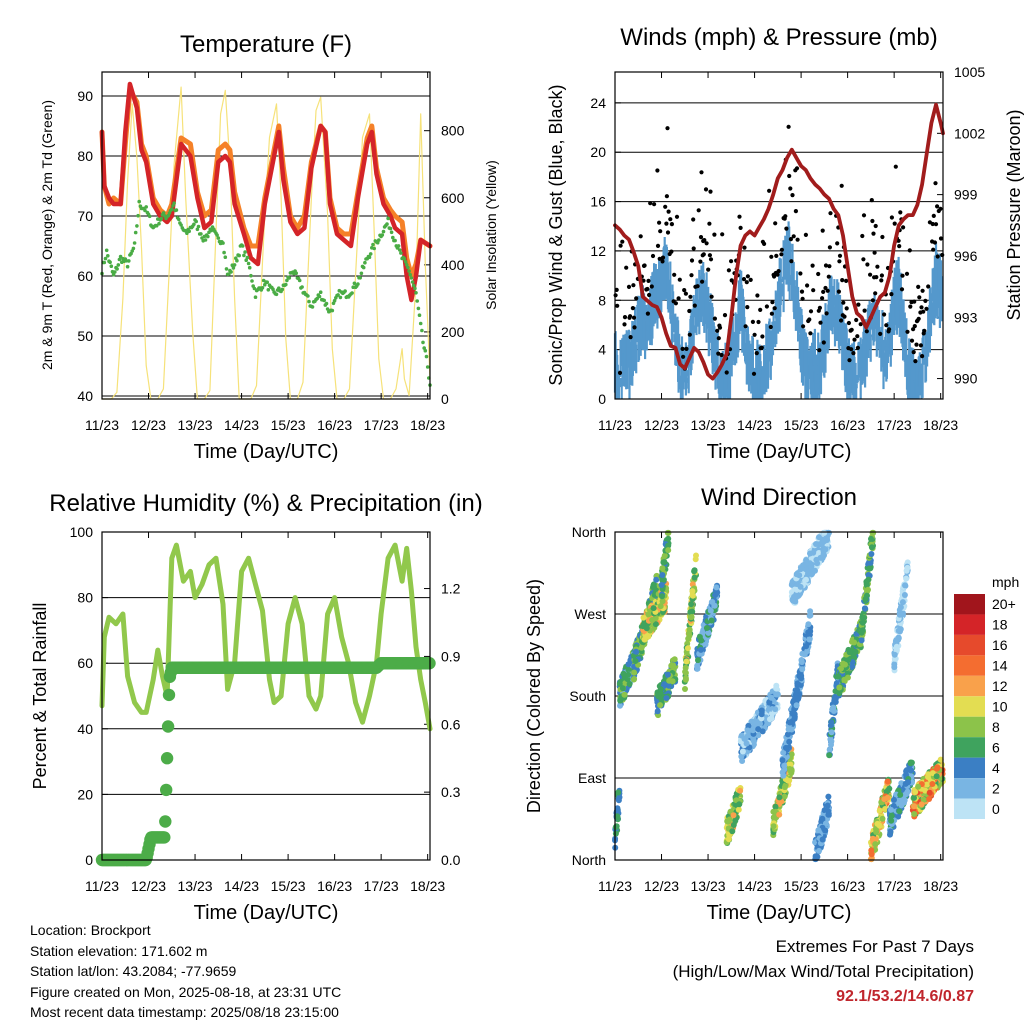 The width and height of the screenshot is (1024, 1024). Describe the element at coordinates (1000, 707) in the screenshot. I see `colorbar-label: 10` at that location.